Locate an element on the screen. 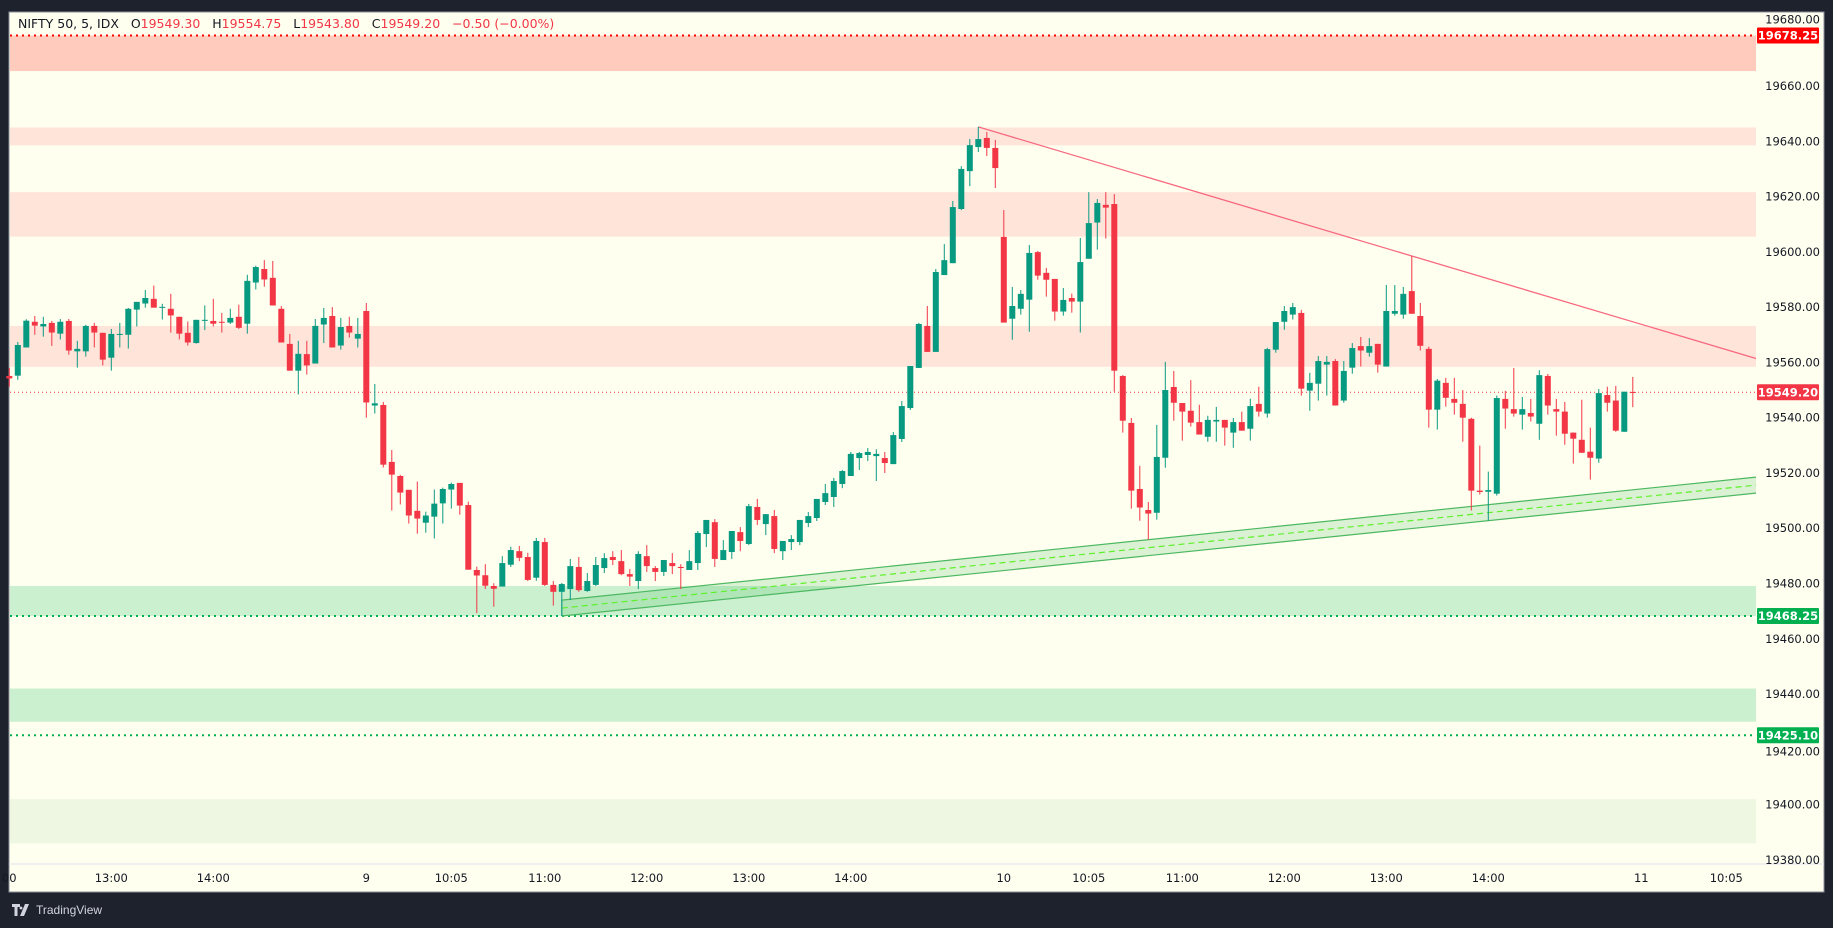 The image size is (1833, 928). support-light-zone is located at coordinates (883, 821).